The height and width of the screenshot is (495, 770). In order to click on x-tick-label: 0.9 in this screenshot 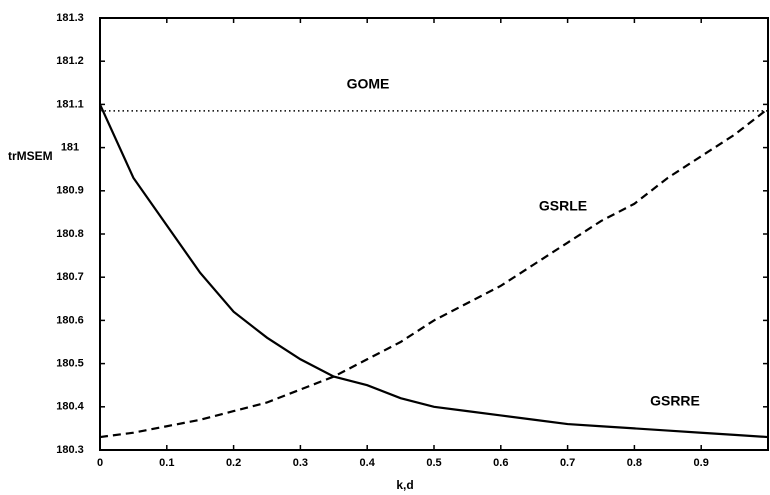, I will do `click(701, 463)`.